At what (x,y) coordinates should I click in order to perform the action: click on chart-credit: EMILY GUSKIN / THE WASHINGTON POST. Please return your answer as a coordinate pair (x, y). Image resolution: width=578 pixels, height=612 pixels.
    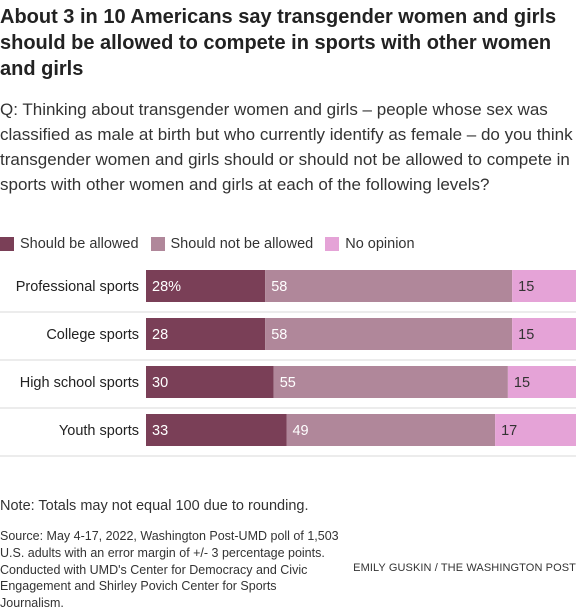
    Looking at the image, I should click on (464, 568).